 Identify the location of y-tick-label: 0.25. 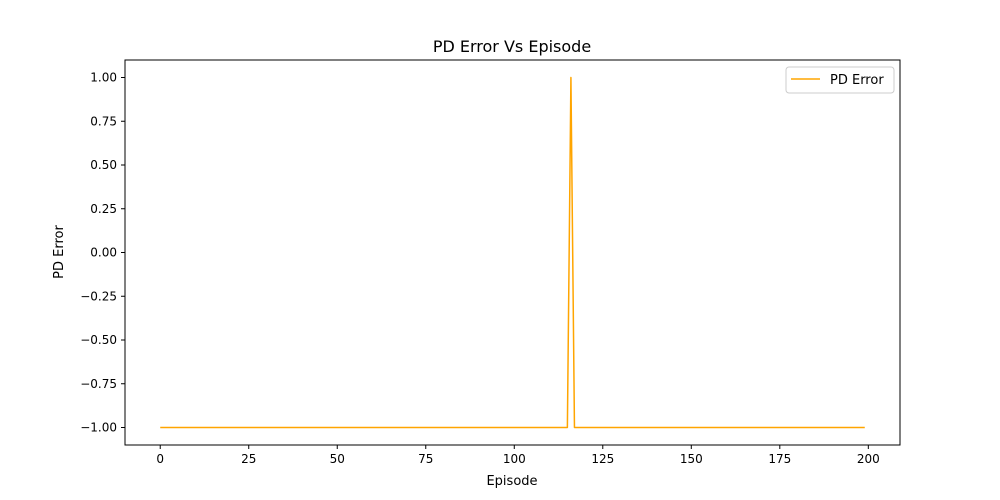
(103, 209).